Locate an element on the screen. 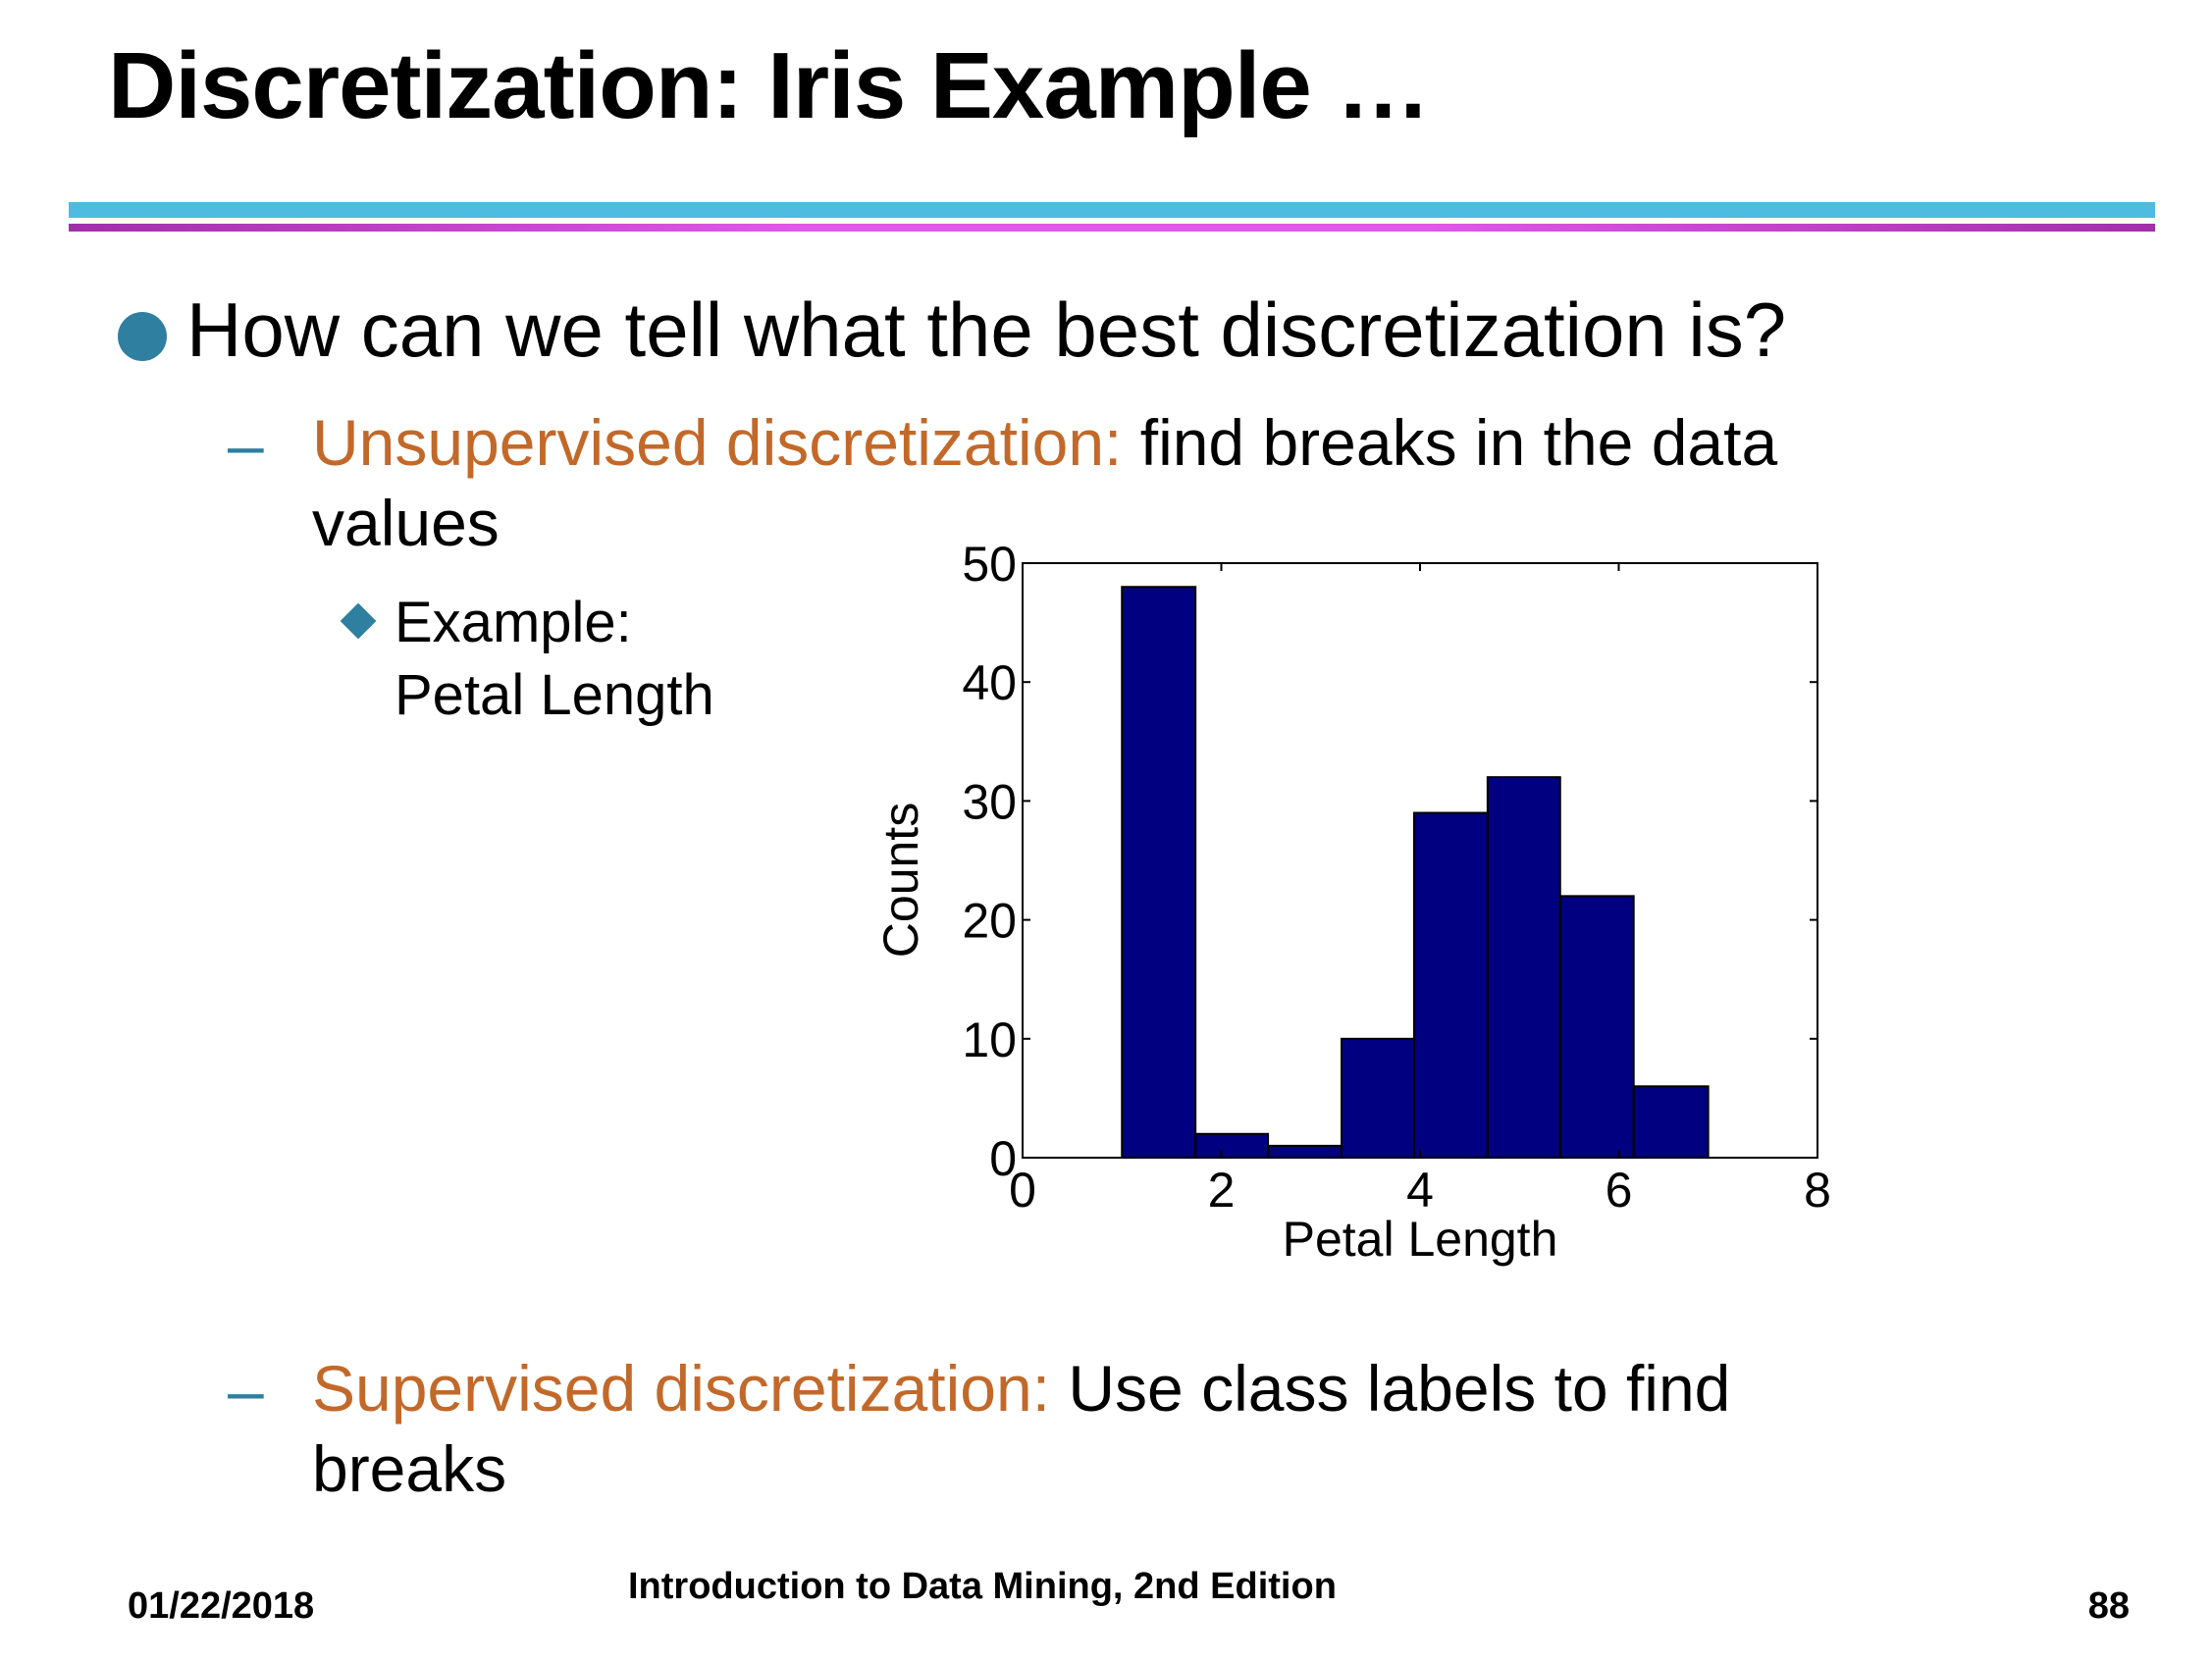  x-tick-label-4: 8 is located at coordinates (1818, 1190).